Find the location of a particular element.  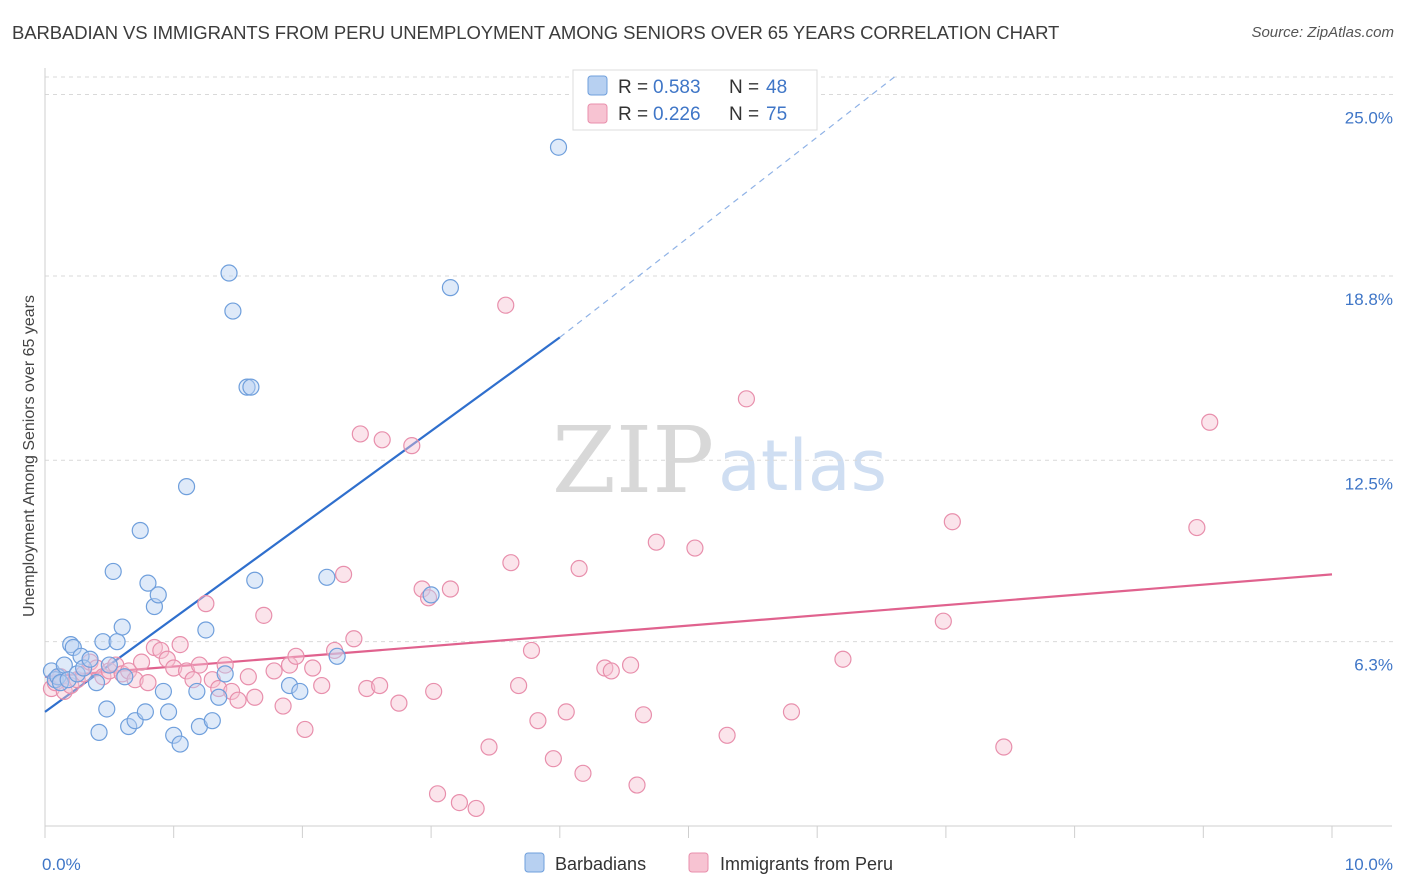

watermark: ZIP atlas is located at coordinates (719, 460).